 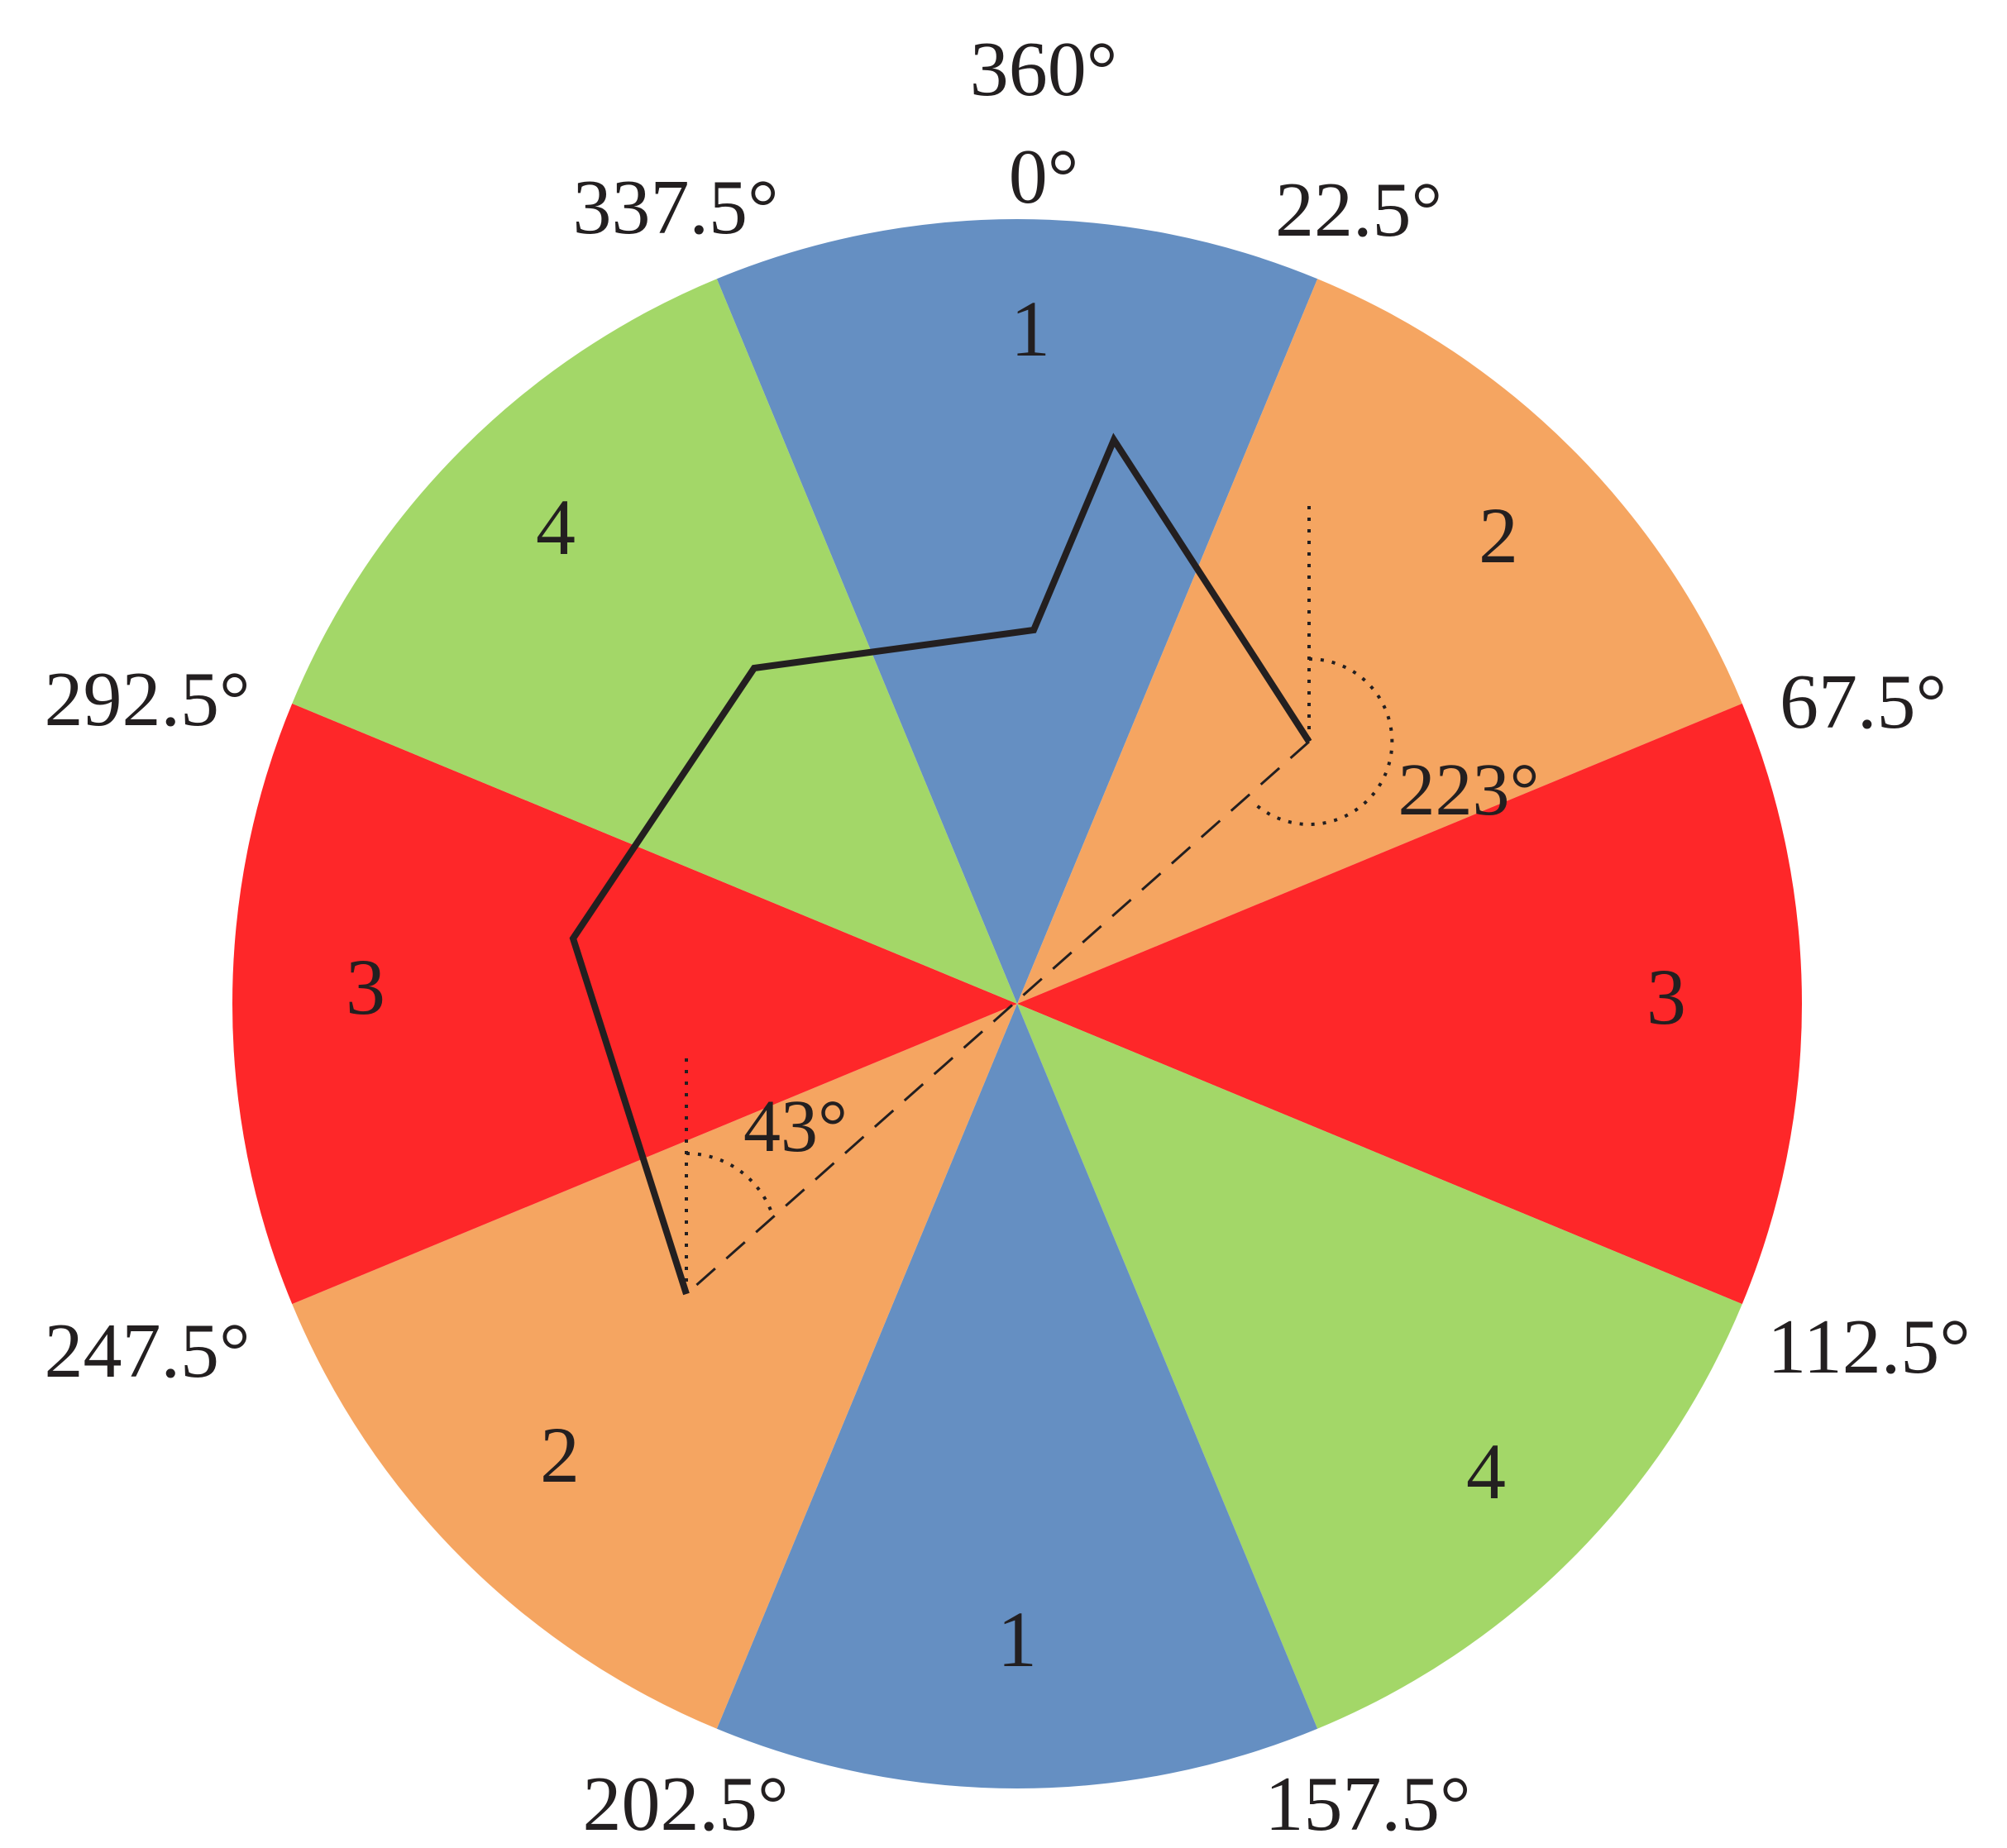 I want to click on sector-label-2-lower-left: 2, so click(x=560, y=1455).